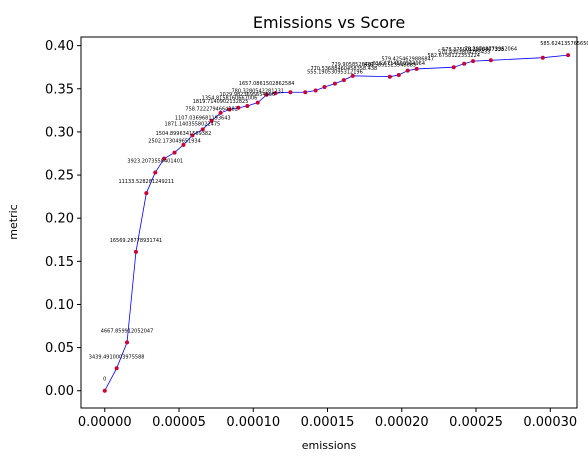 This screenshot has height=468, width=588. Describe the element at coordinates (174, 142) in the screenshot. I see `point-label: 2502.173049651934` at that location.